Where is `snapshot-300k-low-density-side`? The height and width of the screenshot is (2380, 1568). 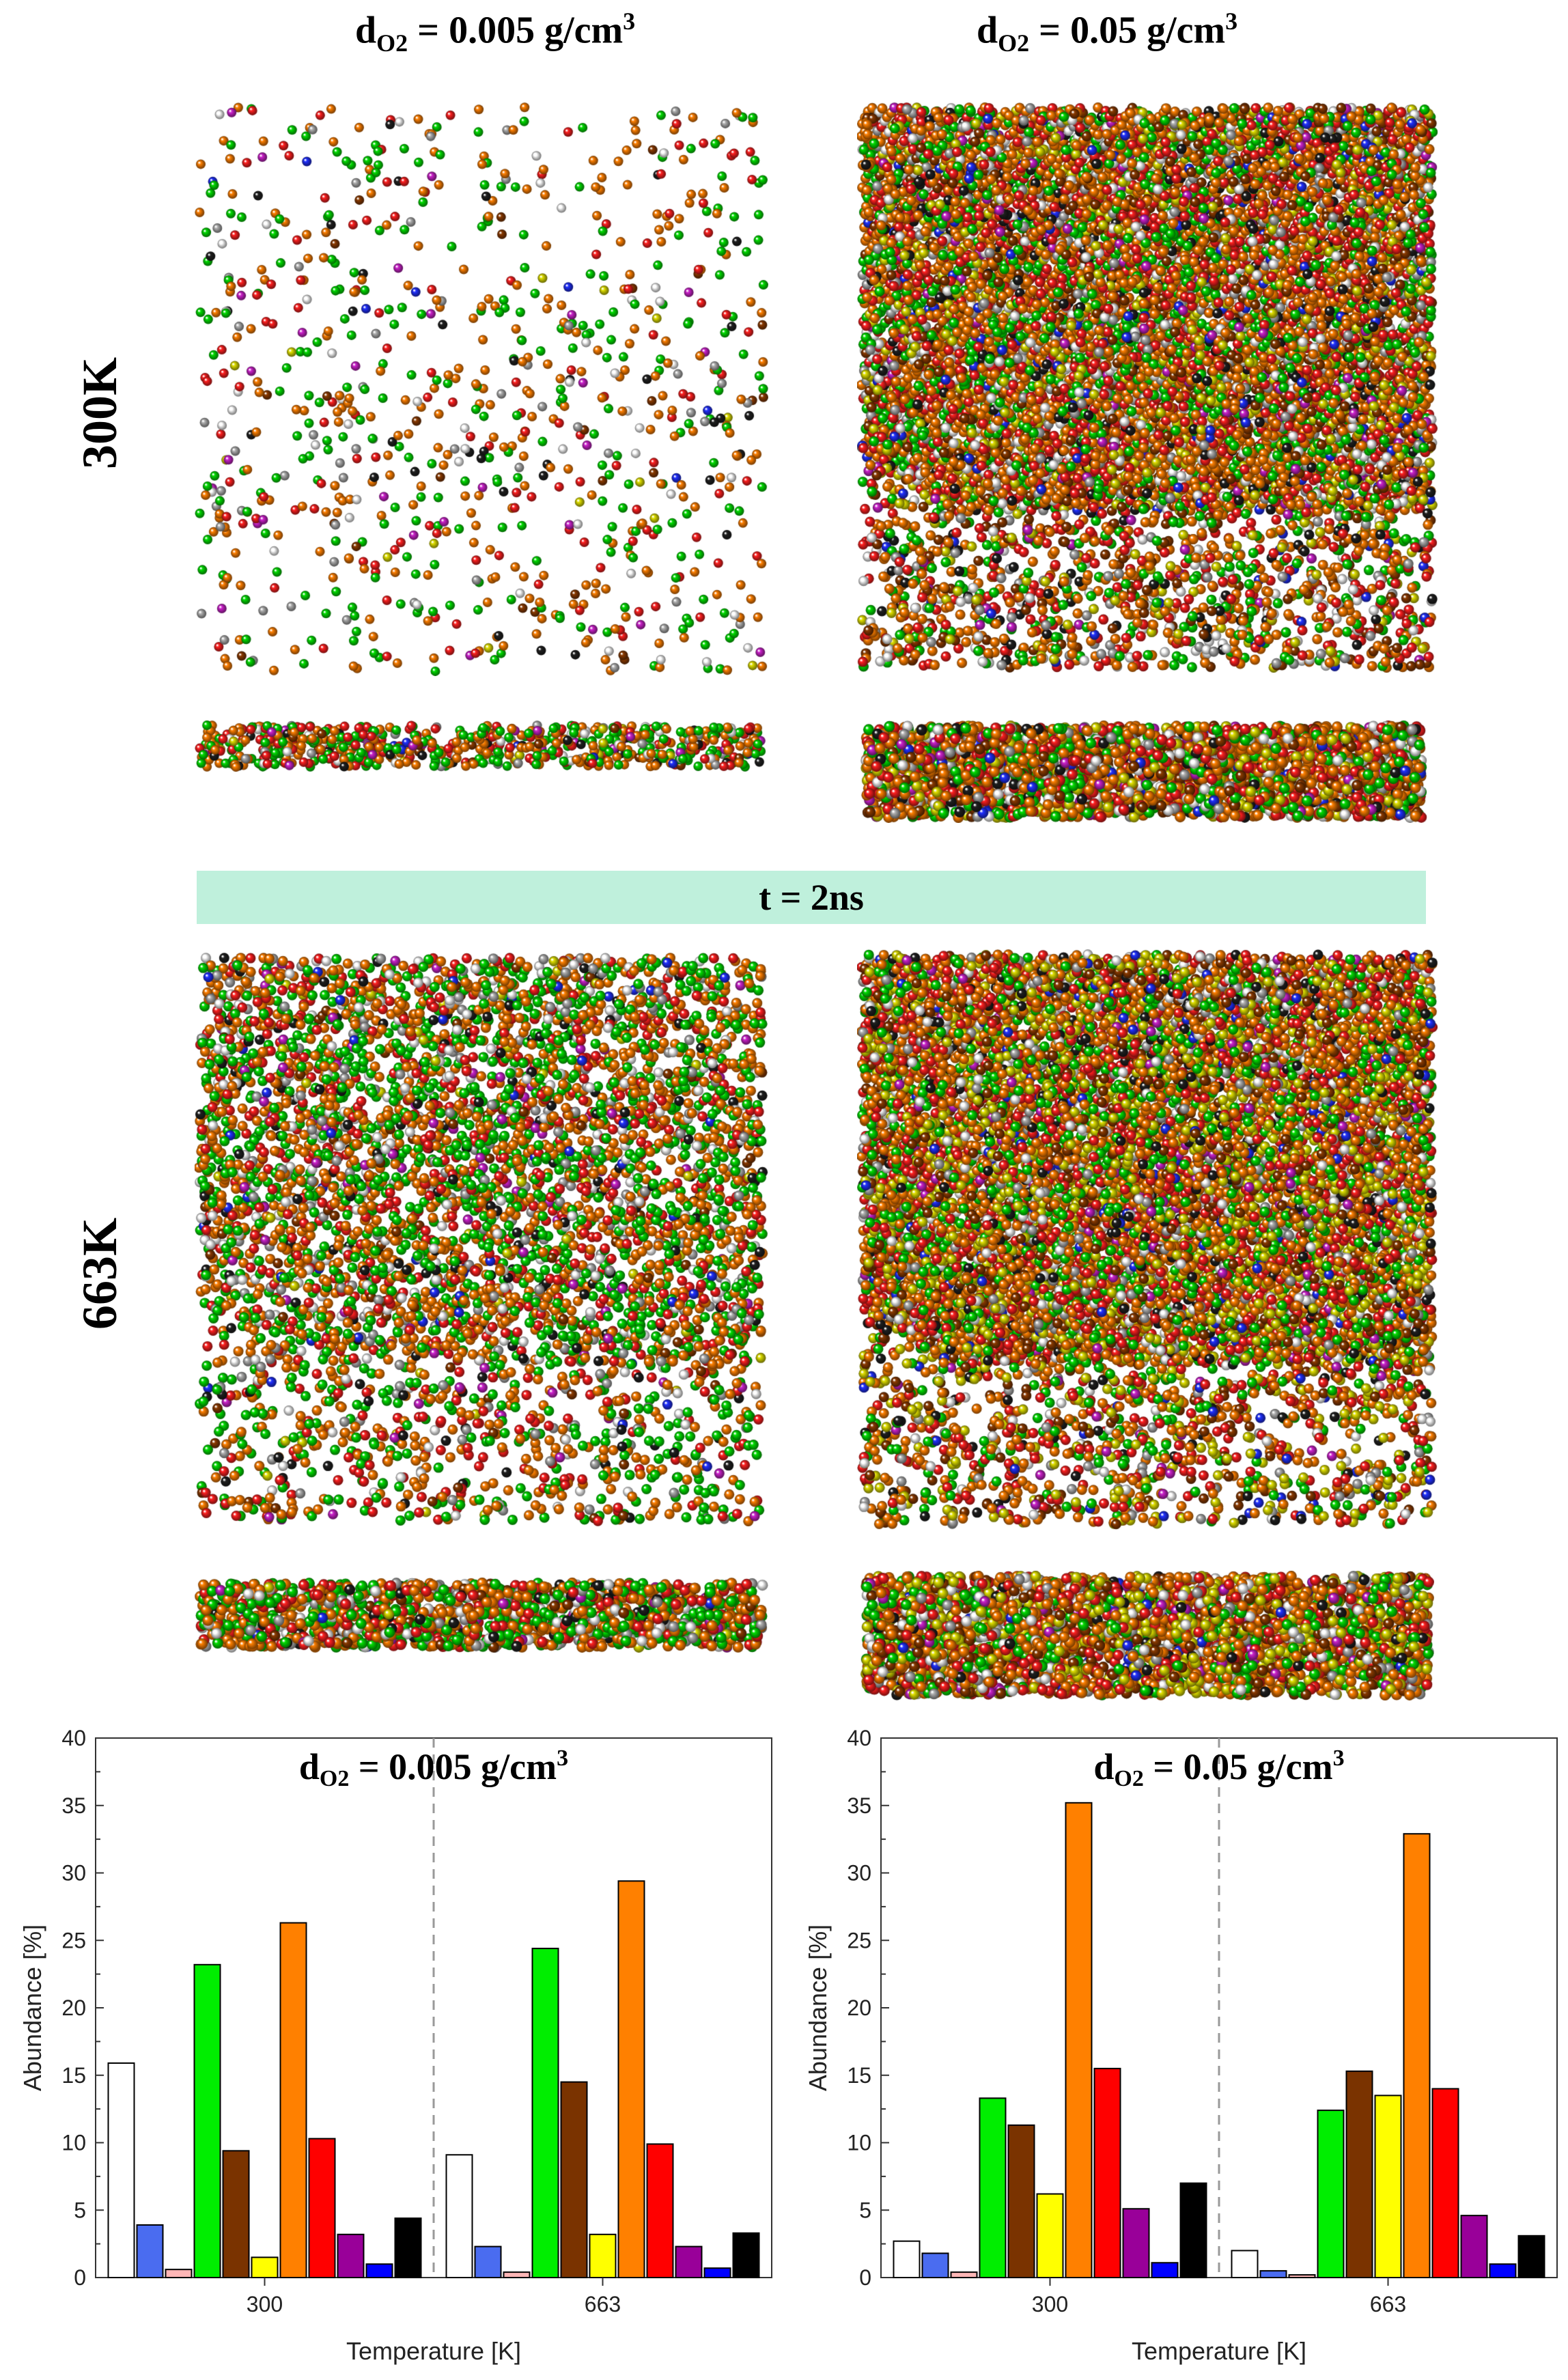 snapshot-300k-low-density-side is located at coordinates (481, 746).